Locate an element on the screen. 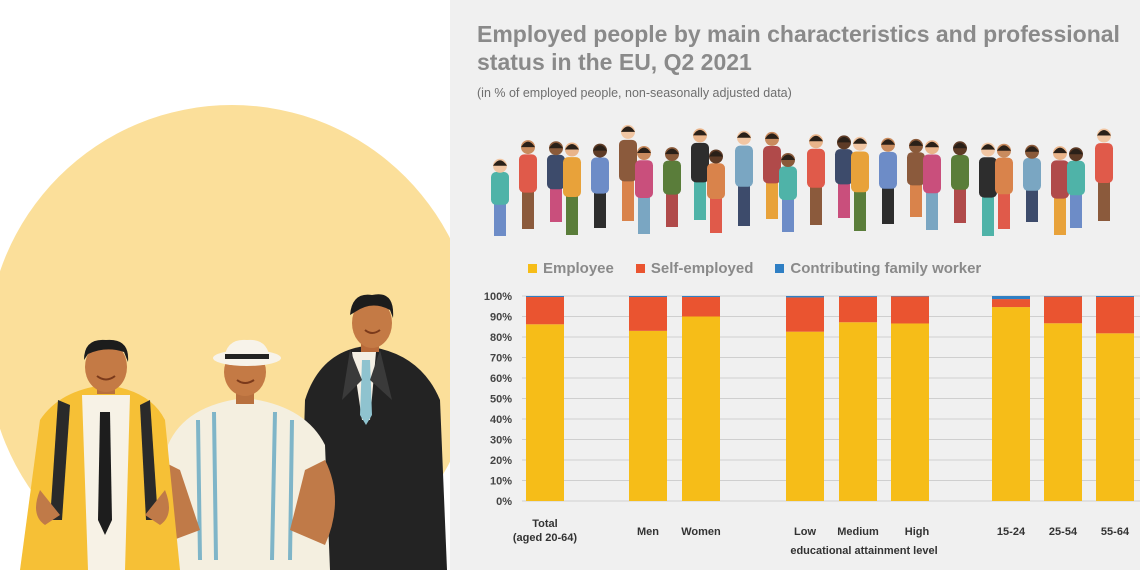 This screenshot has height=570, width=1140. bar-contributing-family-worker-women is located at coordinates (701, 297).